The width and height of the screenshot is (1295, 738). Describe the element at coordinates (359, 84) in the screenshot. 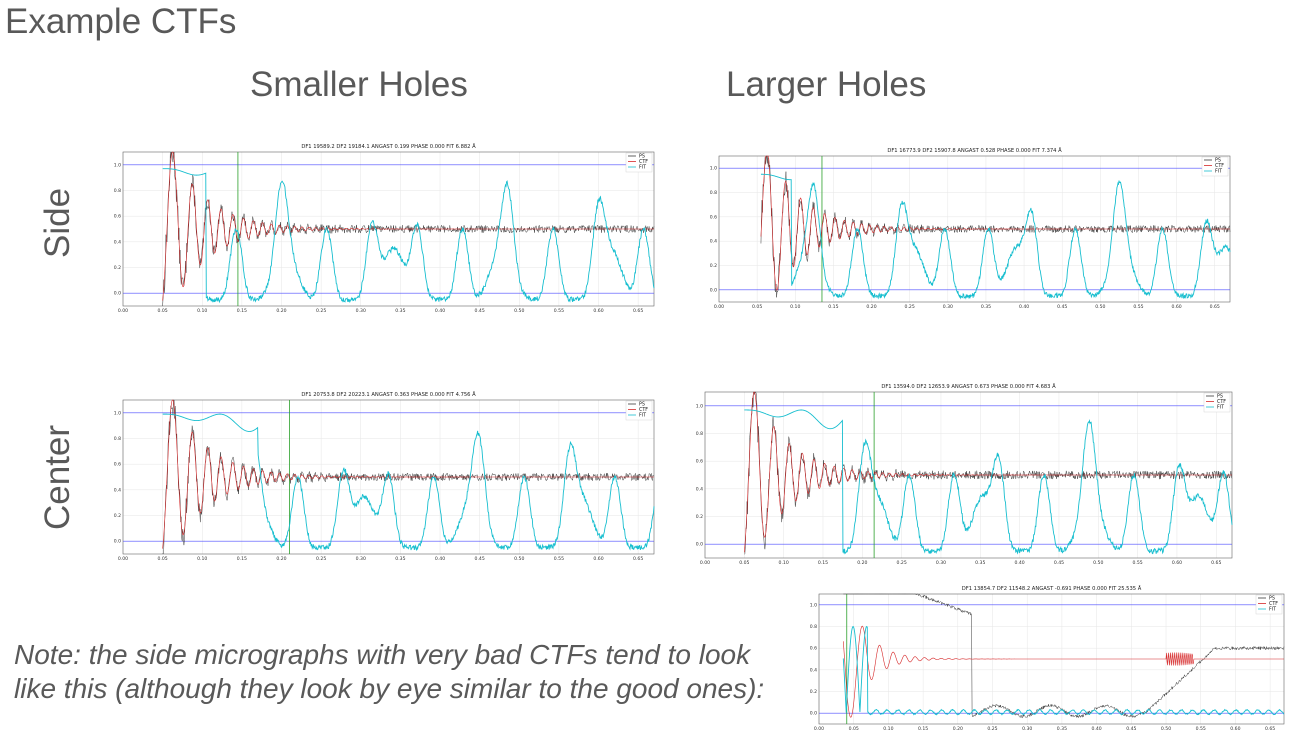

I see `column-header-smaller-holes: Smaller Holes` at that location.